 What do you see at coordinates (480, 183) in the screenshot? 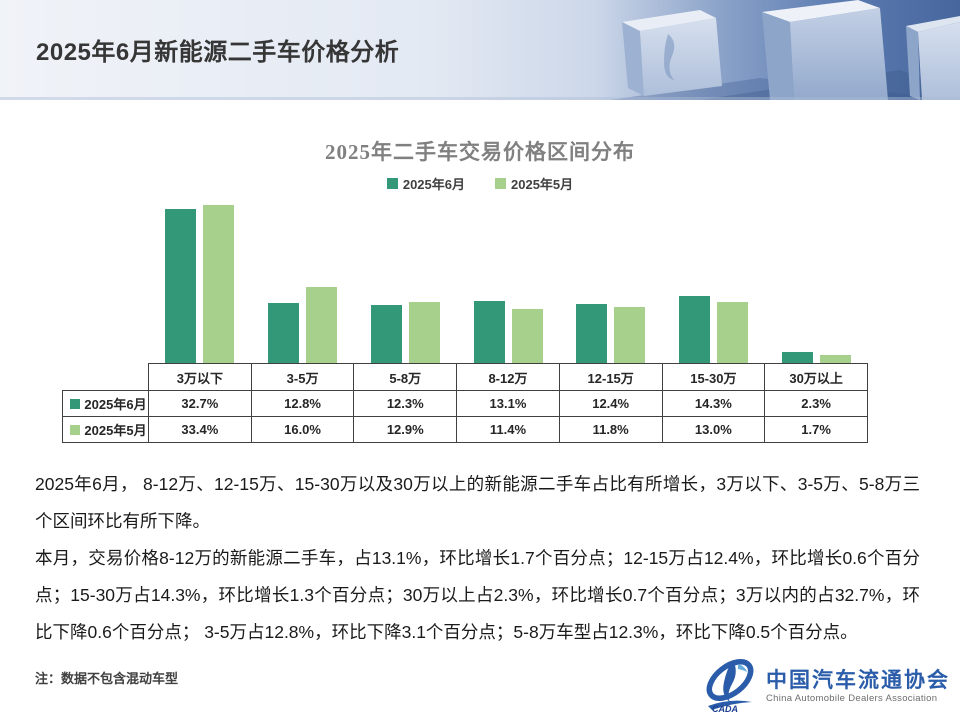
I see `chart-legend: 2025年6月 2025年5月` at bounding box center [480, 183].